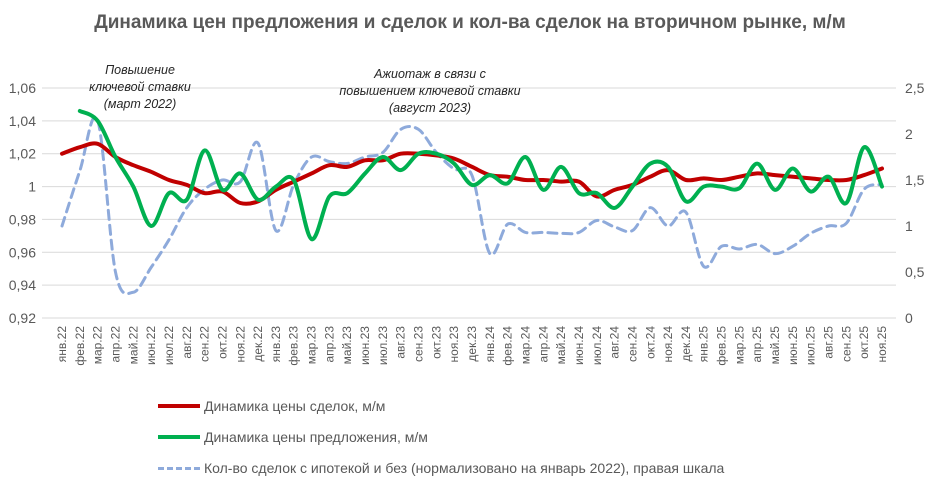 The height and width of the screenshot is (494, 936). Describe the element at coordinates (722, 346) in the screenshot. I see `x-tick: фев.25` at that location.